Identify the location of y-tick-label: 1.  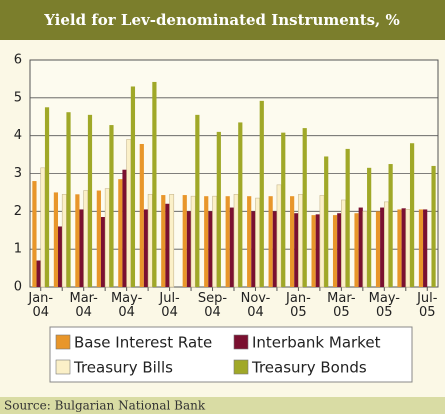
(18, 249).